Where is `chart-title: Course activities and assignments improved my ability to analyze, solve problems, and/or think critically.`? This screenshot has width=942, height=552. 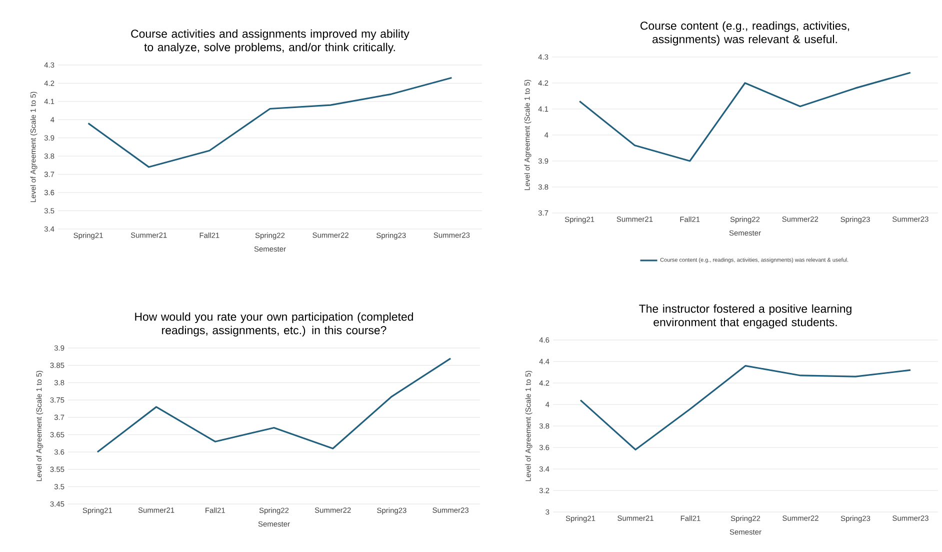 chart-title: Course activities and assignments improved my ability to analyze, solve problems, and/or think critically. is located at coordinates (270, 41).